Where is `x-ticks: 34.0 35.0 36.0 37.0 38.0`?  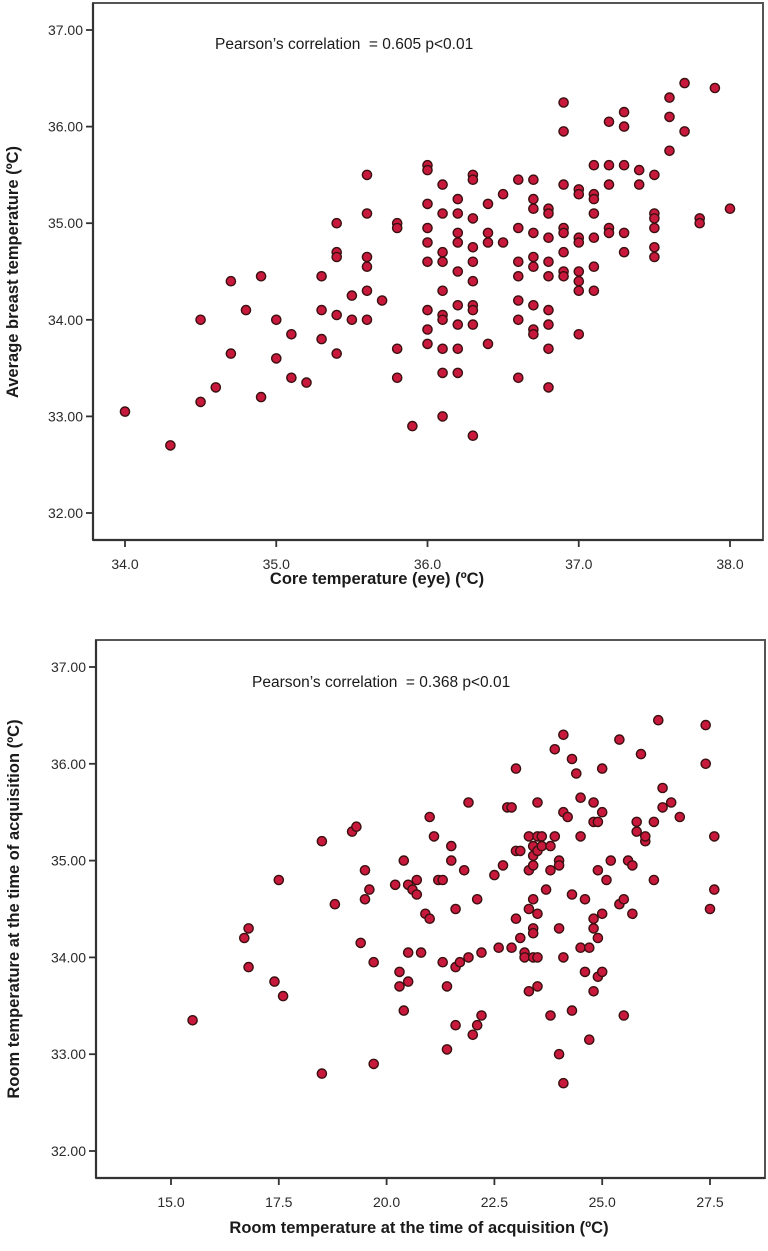
x-ticks: 34.0 35.0 36.0 37.0 38.0 is located at coordinates (427, 556).